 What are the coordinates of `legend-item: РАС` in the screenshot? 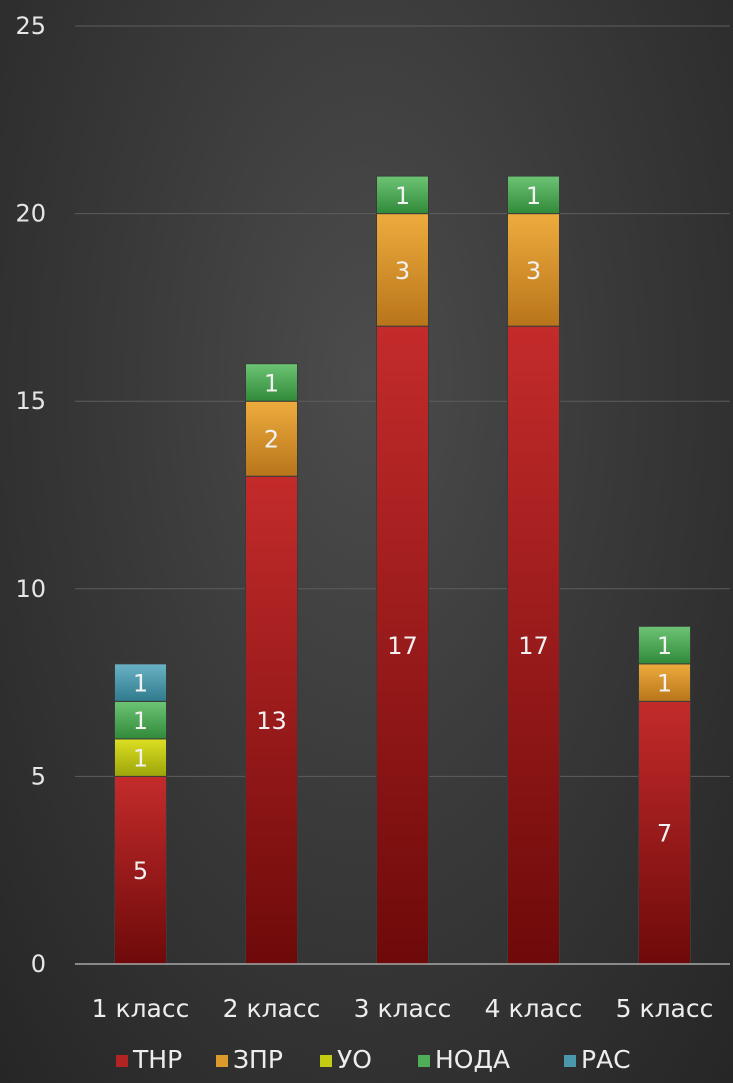 It's located at (597, 1059).